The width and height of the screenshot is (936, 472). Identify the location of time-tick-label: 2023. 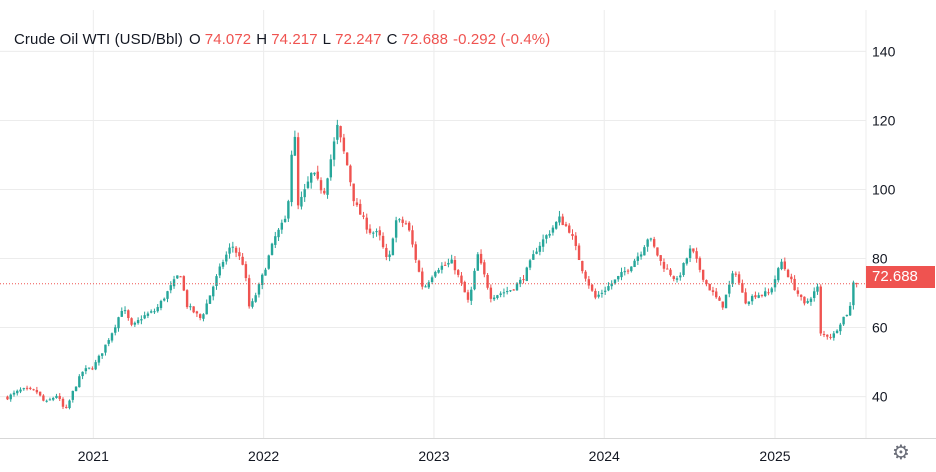
(433, 456).